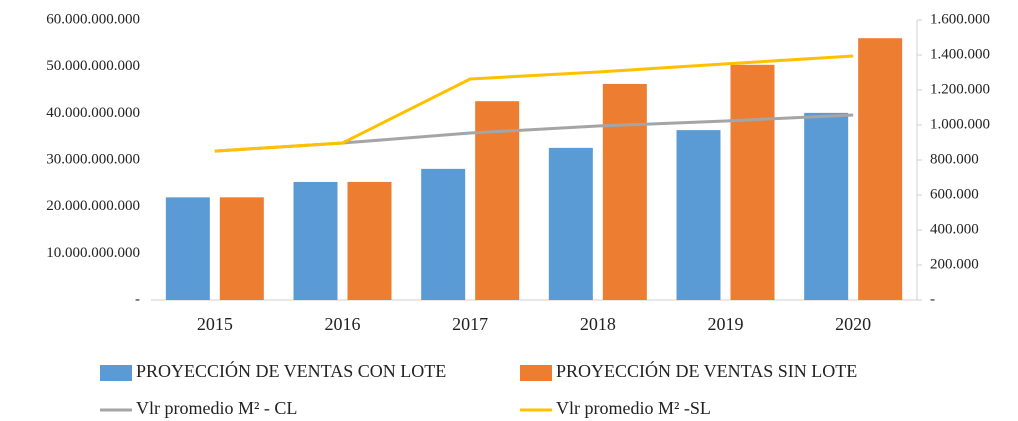 This screenshot has height=421, width=1018. What do you see at coordinates (954, 194) in the screenshot?
I see `y2-tick-label: 600.000` at bounding box center [954, 194].